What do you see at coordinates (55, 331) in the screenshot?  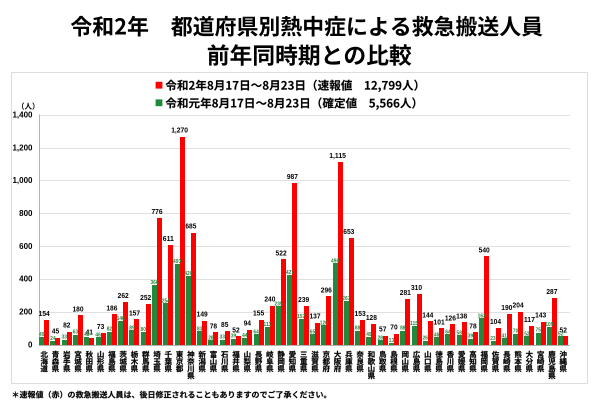 I see `svg-text: 45` at bounding box center [55, 331].